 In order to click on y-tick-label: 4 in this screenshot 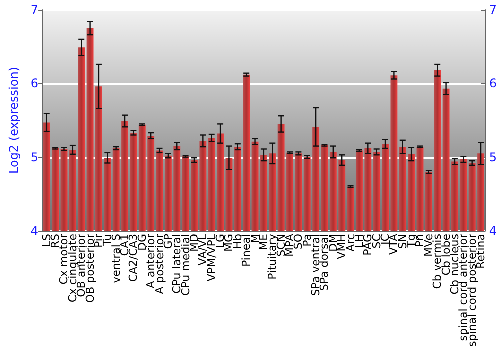, I will do `click(34, 231)`.